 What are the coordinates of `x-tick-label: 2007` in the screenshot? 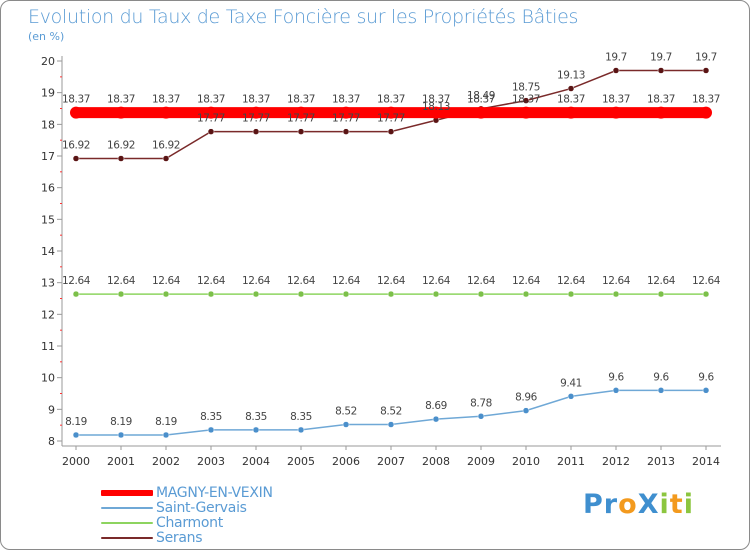 It's located at (391, 461).